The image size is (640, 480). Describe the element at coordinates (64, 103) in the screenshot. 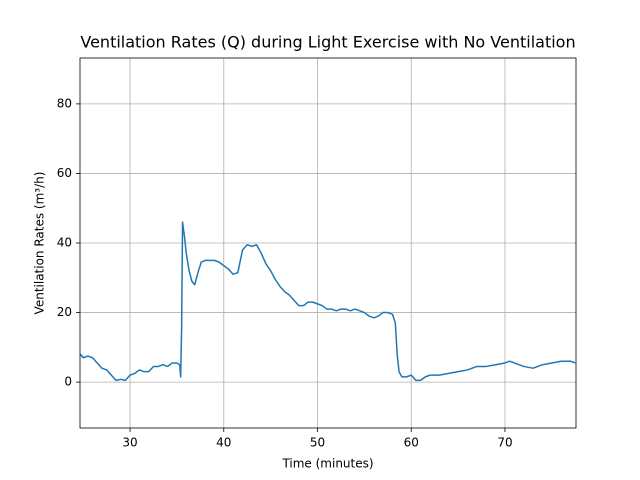

I see `y-tick-label: 80` at that location.